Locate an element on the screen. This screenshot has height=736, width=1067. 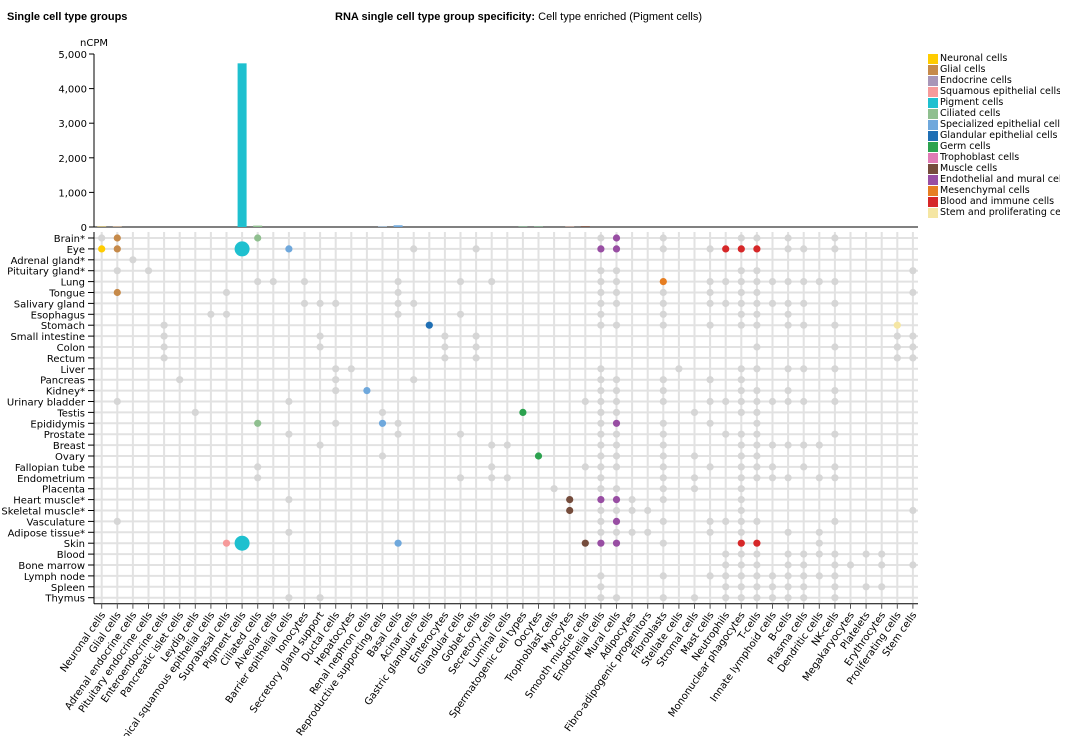
legend-item: Glandular epithelial cells is located at coordinates (994, 135).